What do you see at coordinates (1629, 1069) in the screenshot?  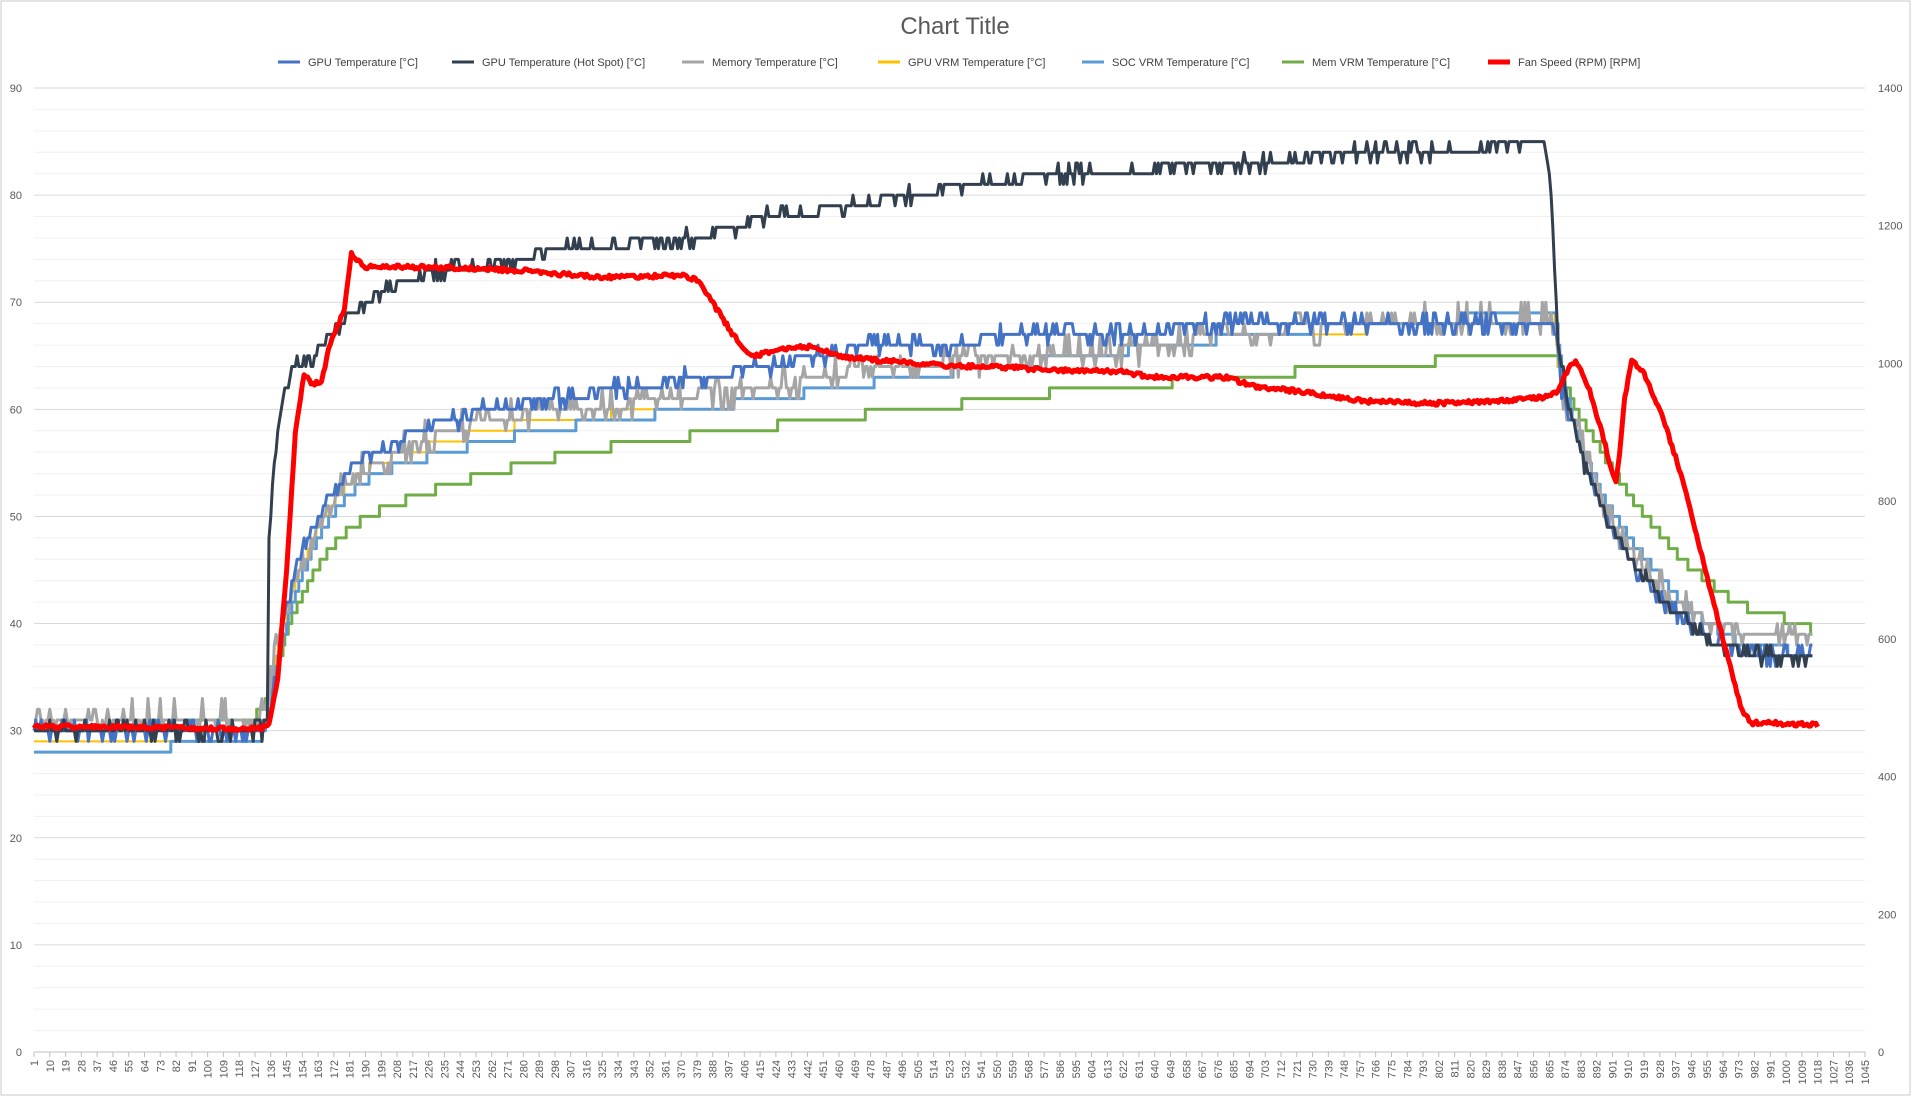 I see `x-tick-label: 910` at bounding box center [1629, 1069].